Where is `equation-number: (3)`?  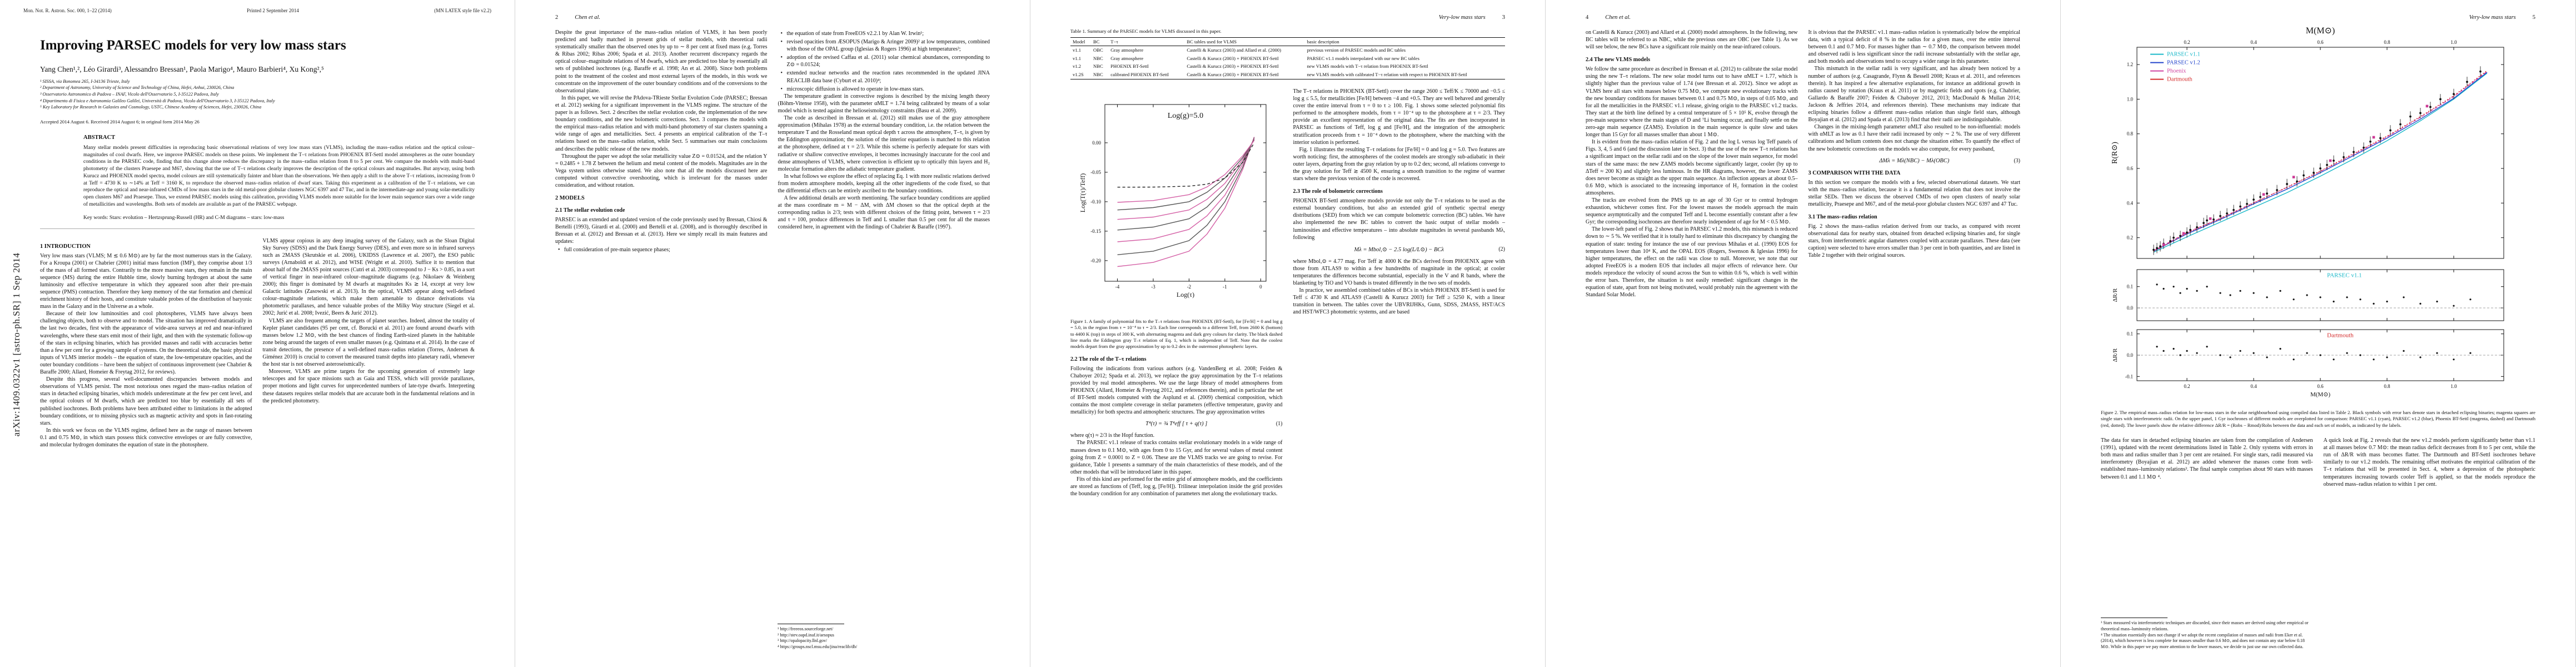
equation-number: (3) is located at coordinates (2017, 160).